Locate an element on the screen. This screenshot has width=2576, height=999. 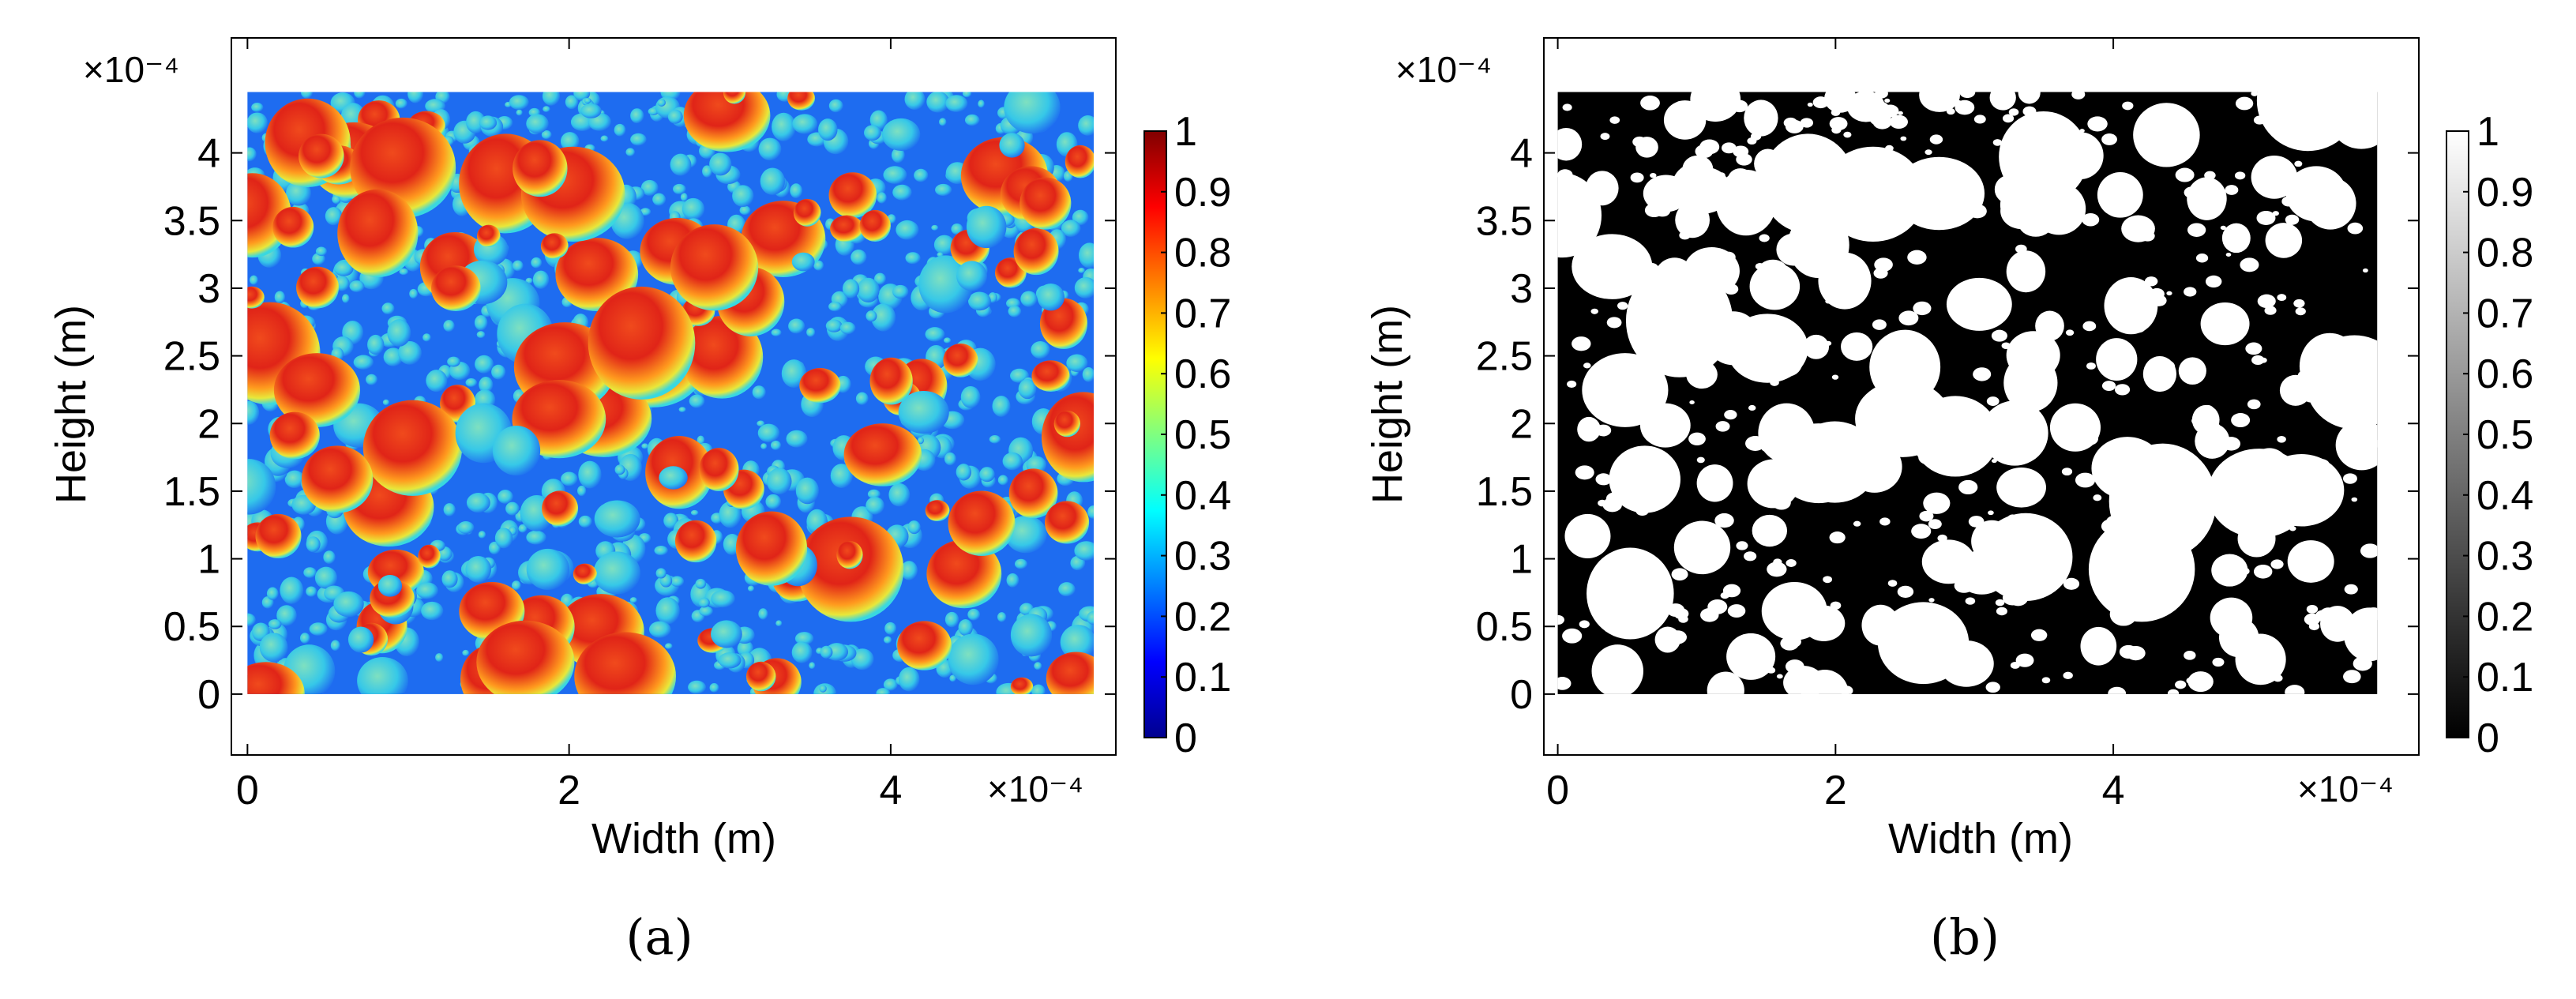
x-tick-label: 0 is located at coordinates (1557, 790).